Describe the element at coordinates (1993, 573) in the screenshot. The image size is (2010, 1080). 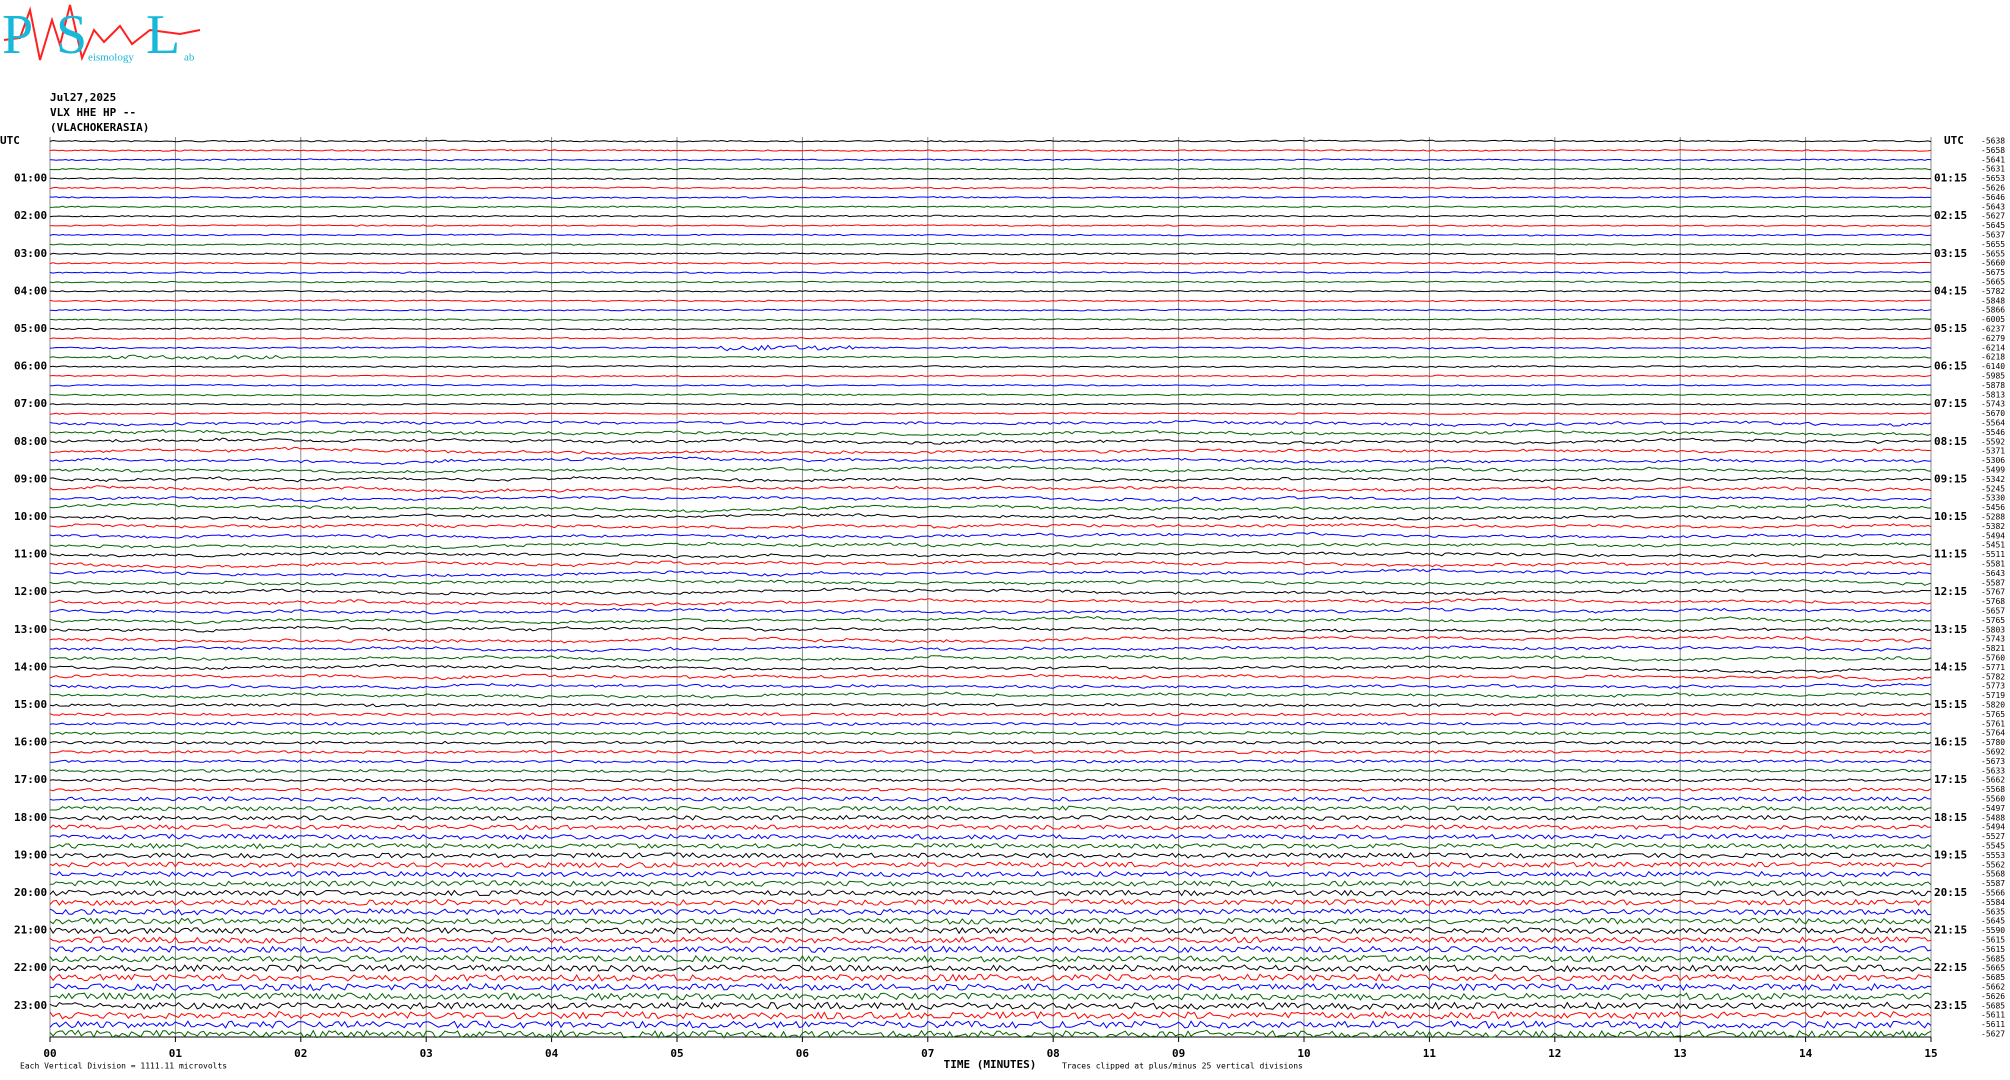
I see `trace-offset: -5643` at that location.